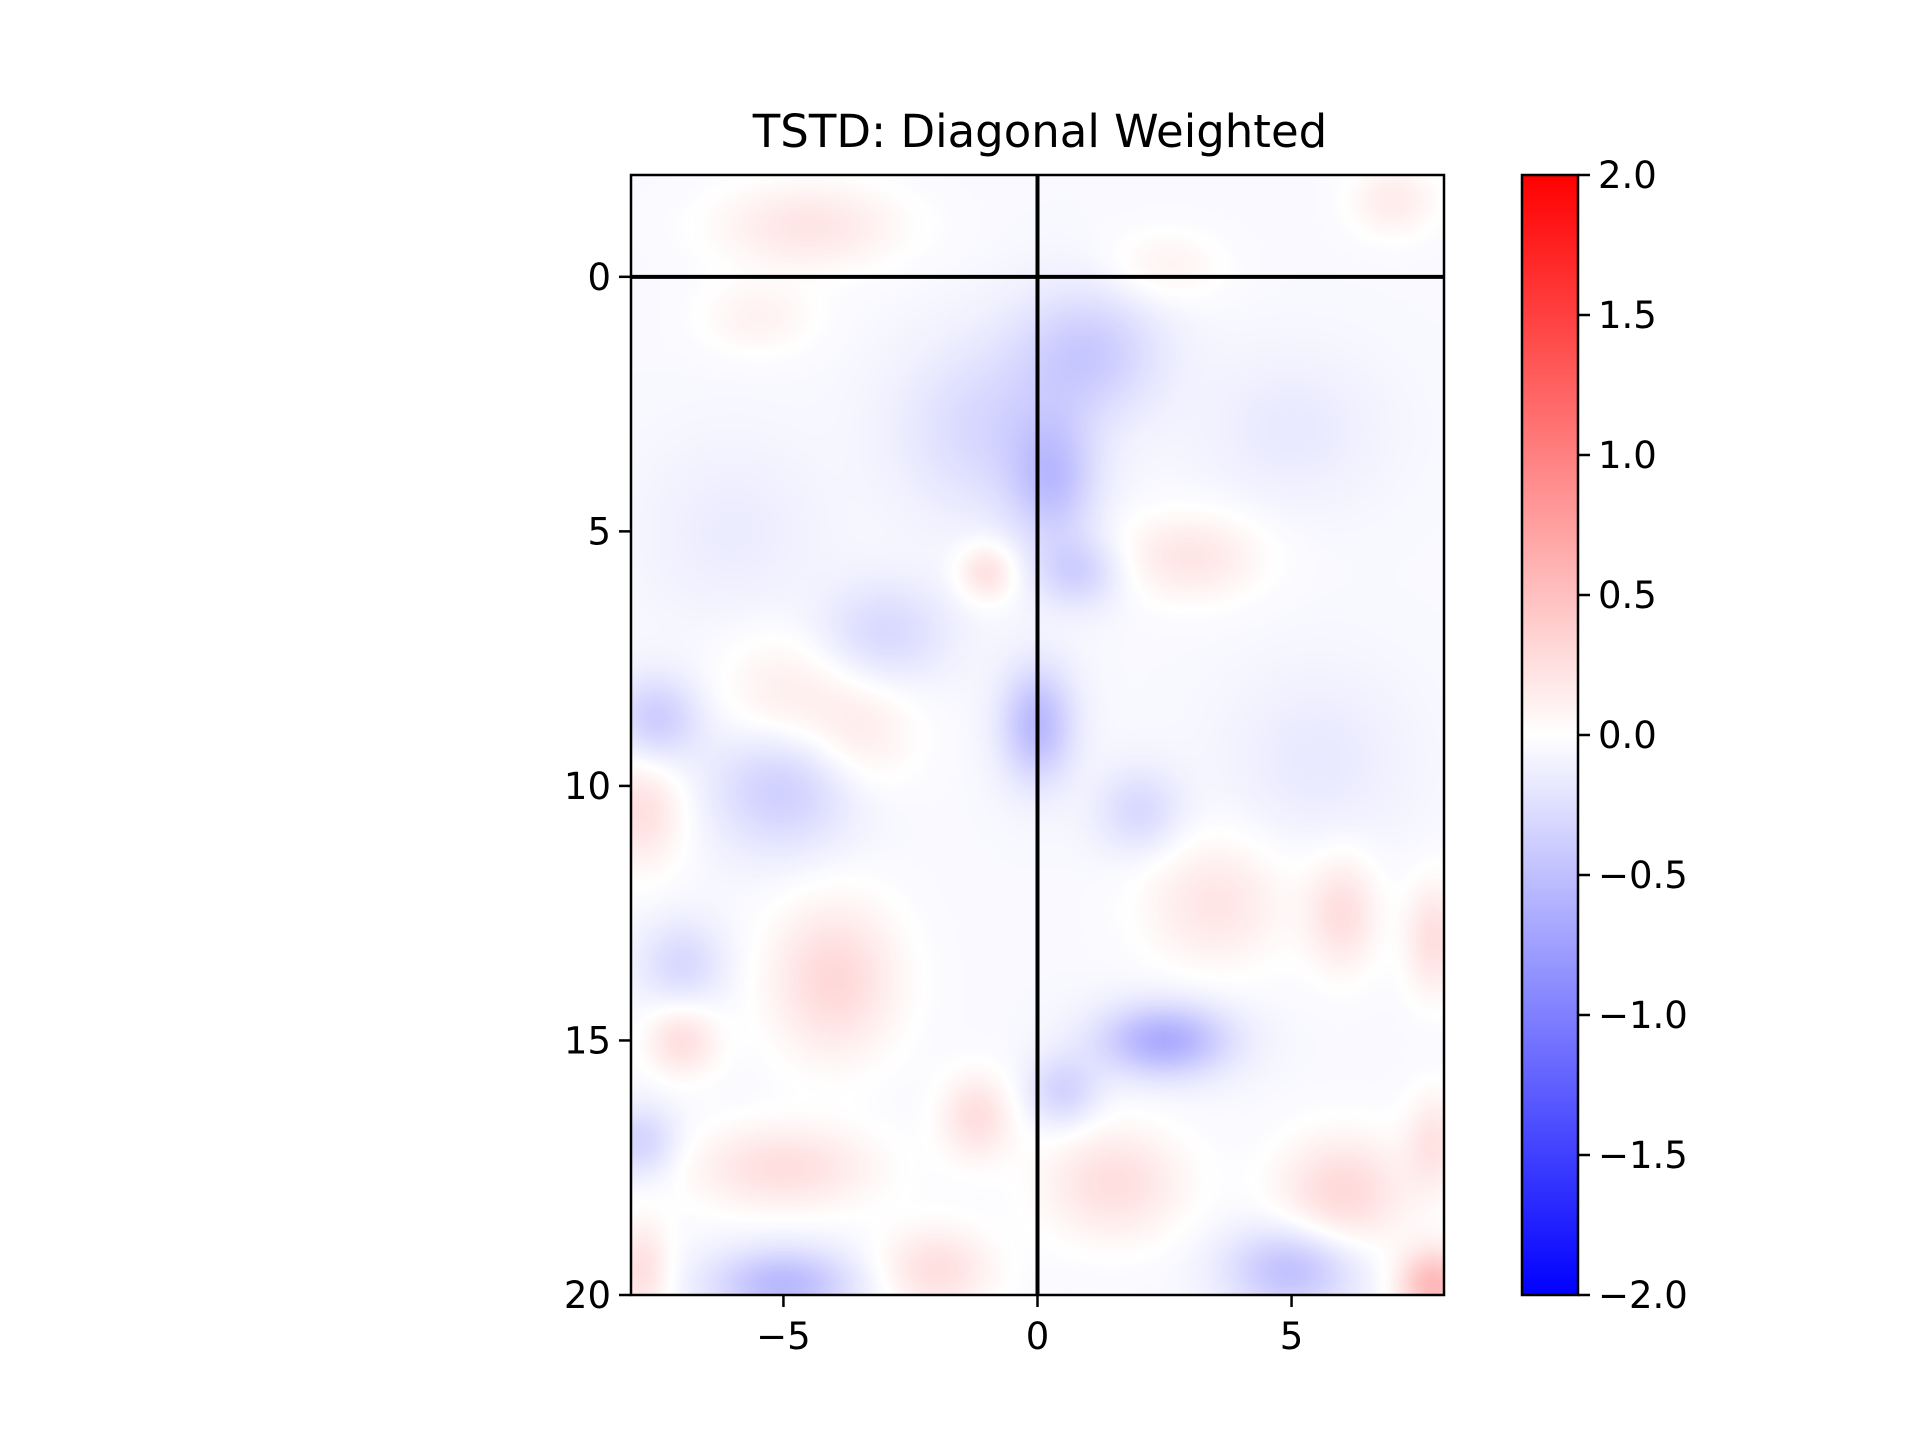 Image resolution: width=1920 pixels, height=1440 pixels. What do you see at coordinates (783, 1336) in the screenshot?
I see `x-tick-label: −5` at bounding box center [783, 1336].